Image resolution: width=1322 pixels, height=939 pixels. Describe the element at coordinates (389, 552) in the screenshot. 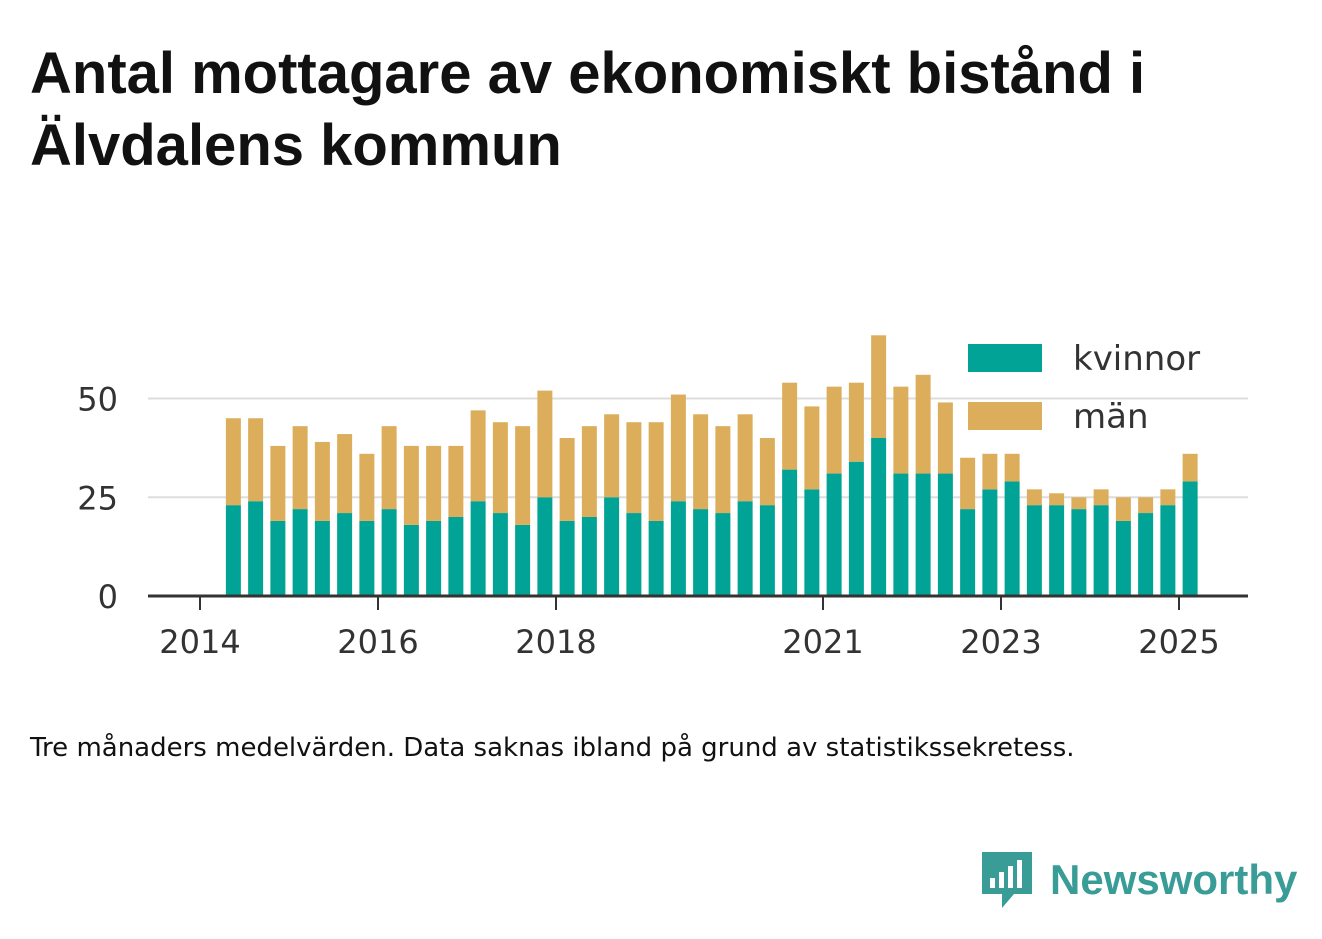

I see `bar-kvinnor-2016-Q1` at that location.